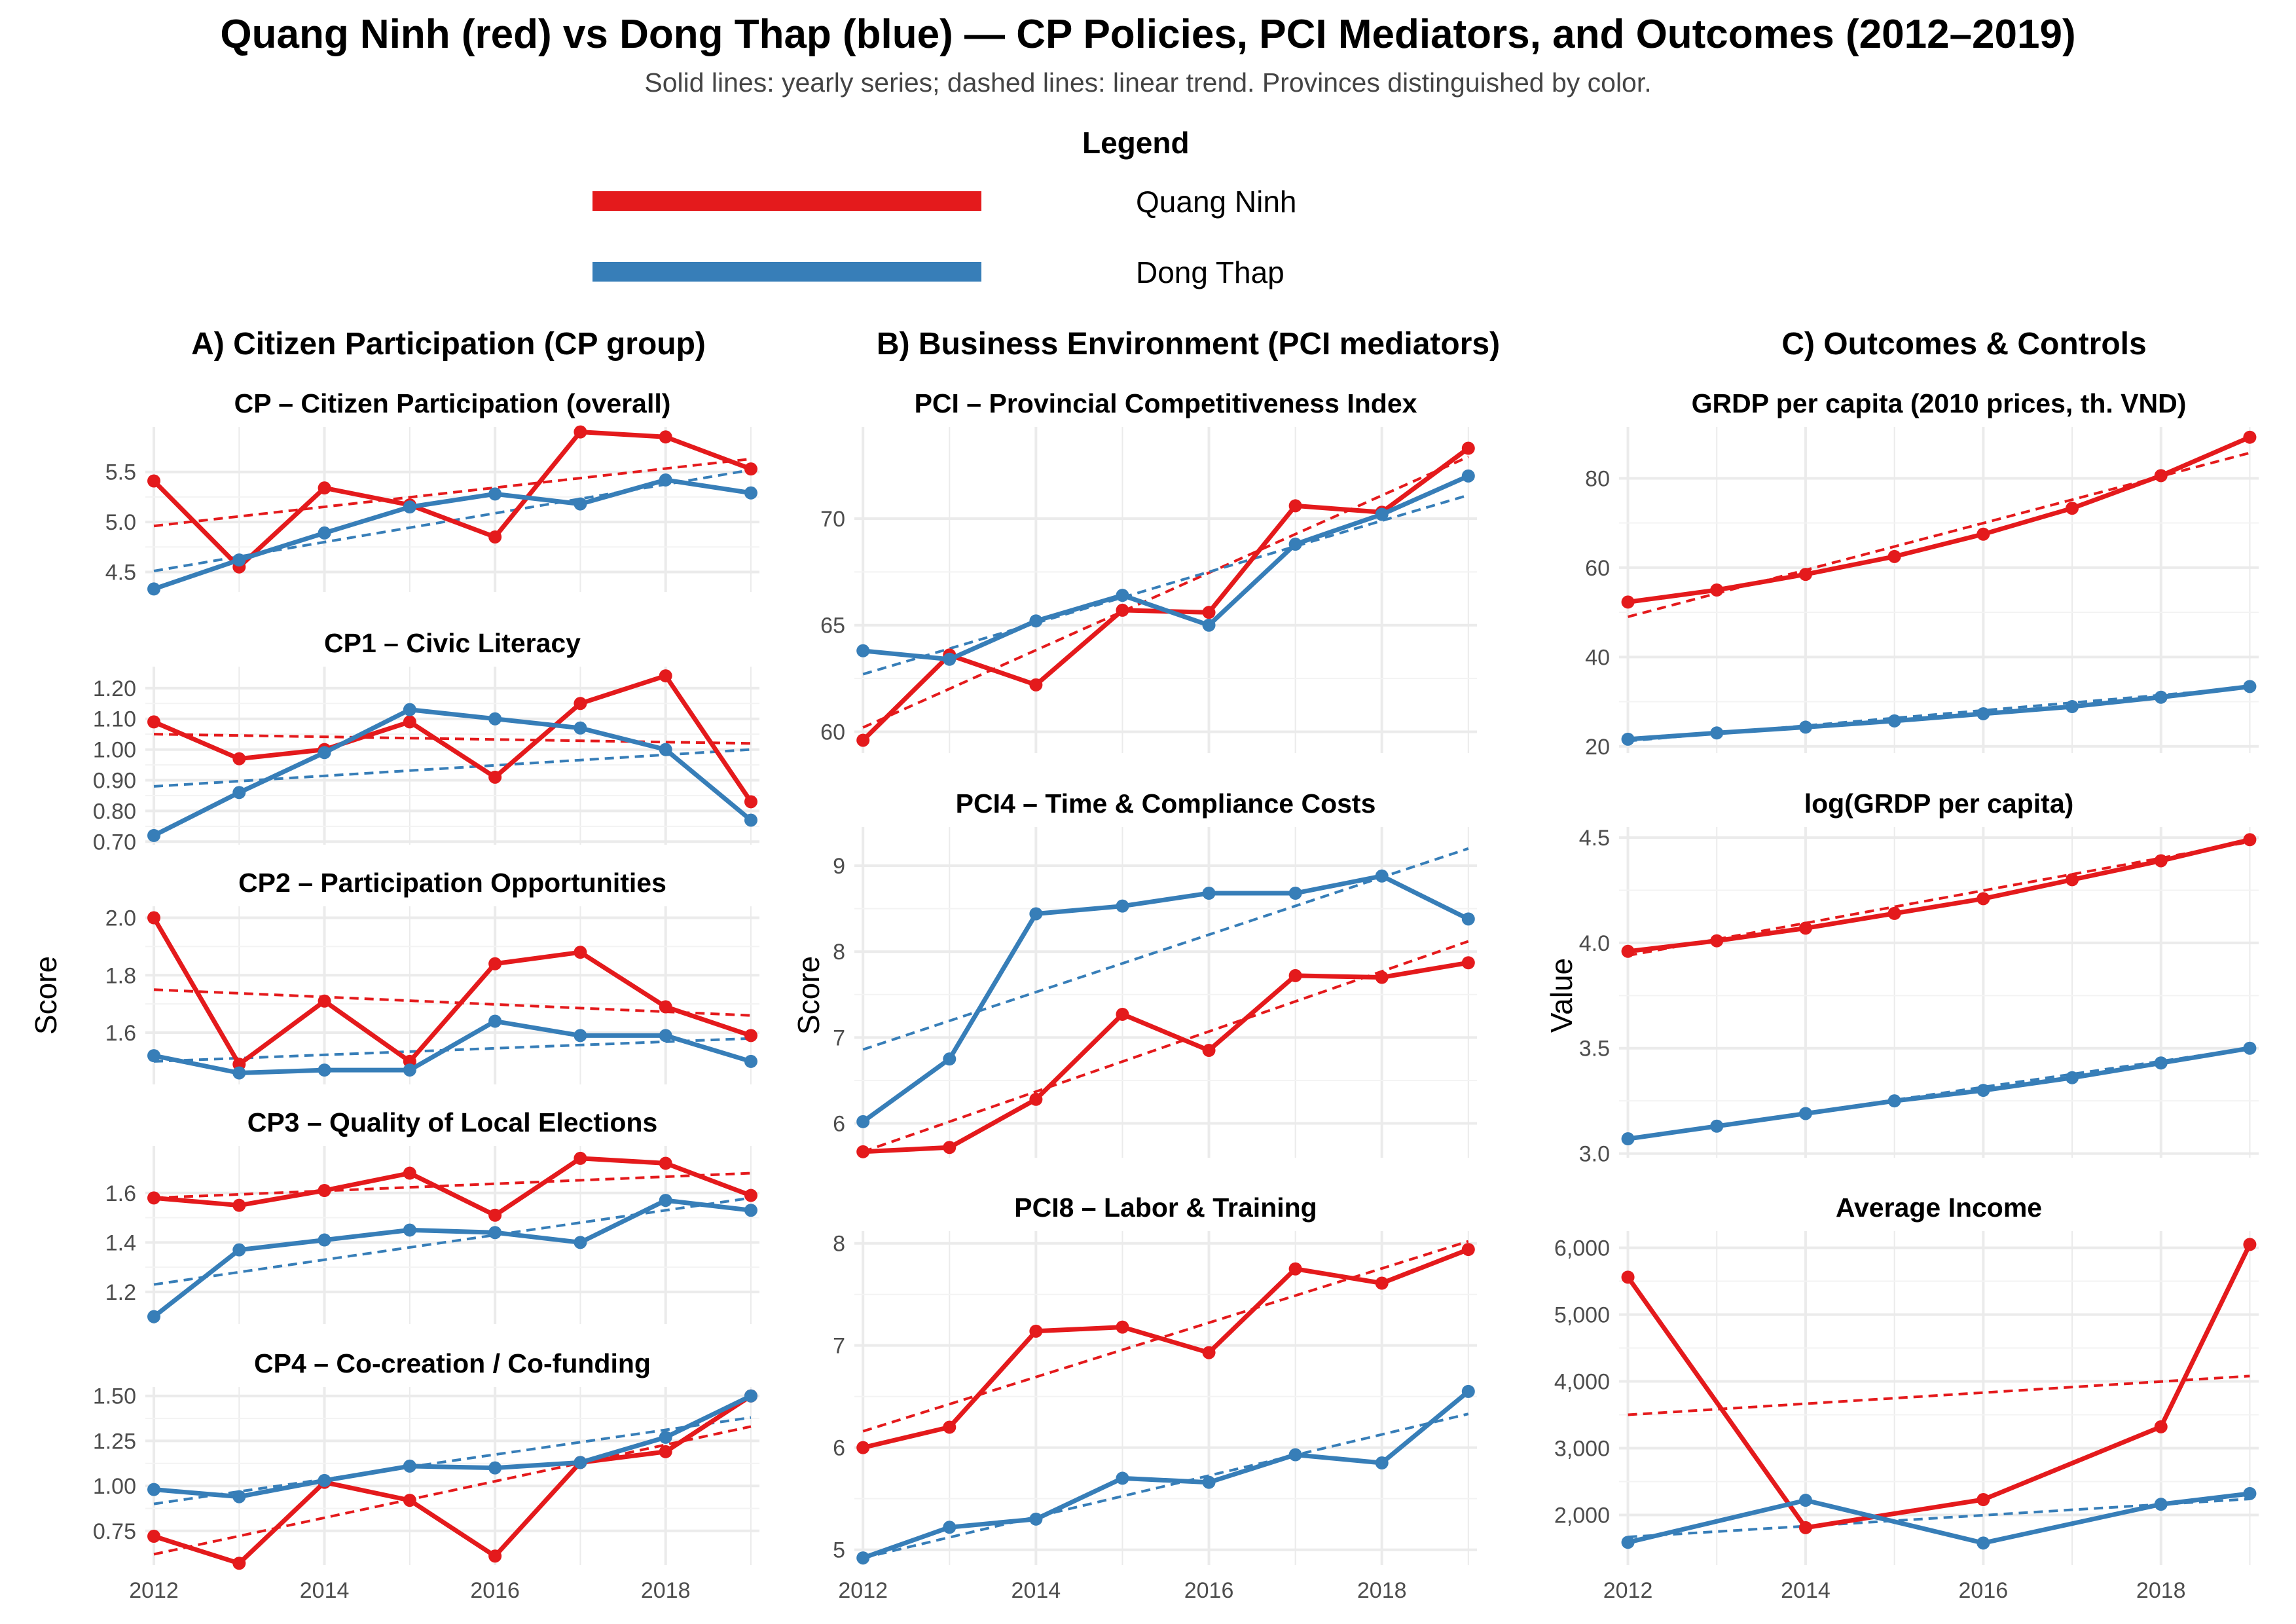 The height and width of the screenshot is (1624, 2296). I want to click on pci4-time-compliance-costs-panel-title: PCI4 – Time & Compliance Costs, so click(1166, 803).